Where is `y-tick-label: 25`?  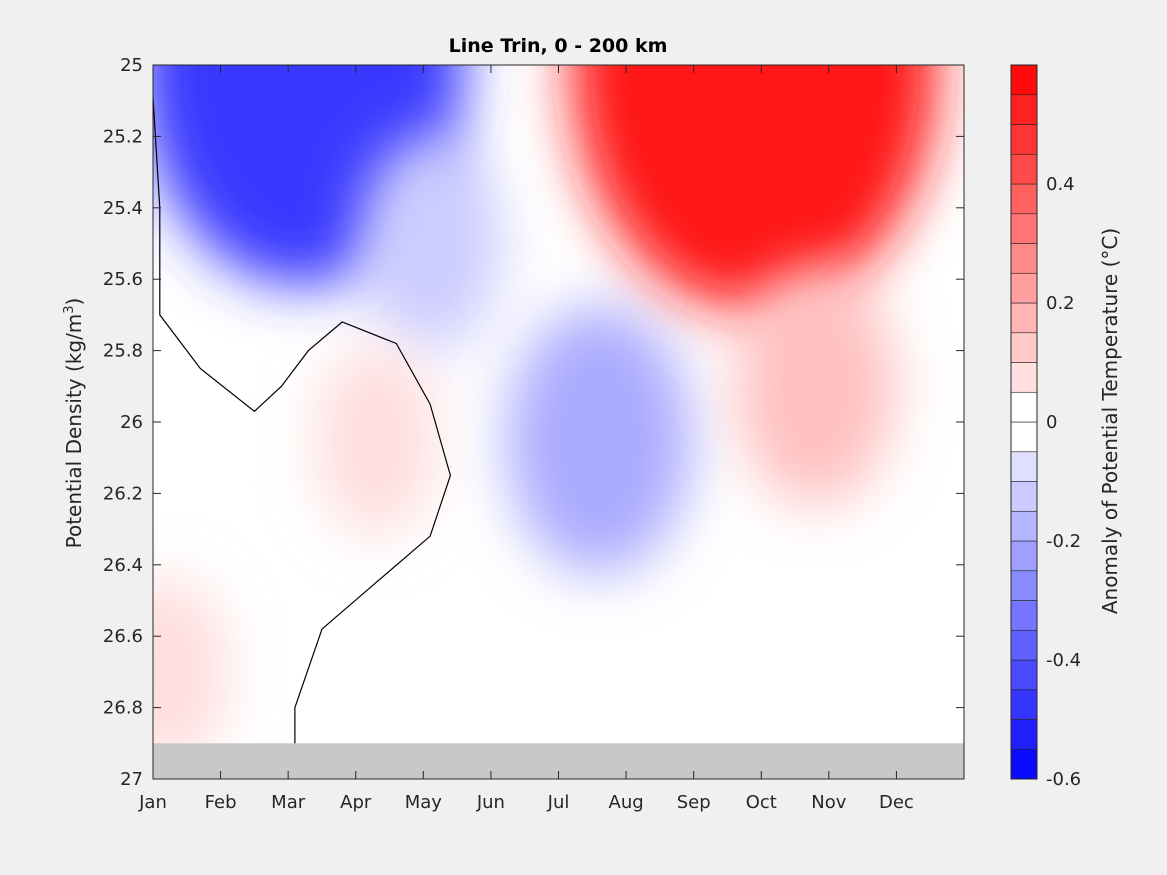
y-tick-label: 25 is located at coordinates (131, 65).